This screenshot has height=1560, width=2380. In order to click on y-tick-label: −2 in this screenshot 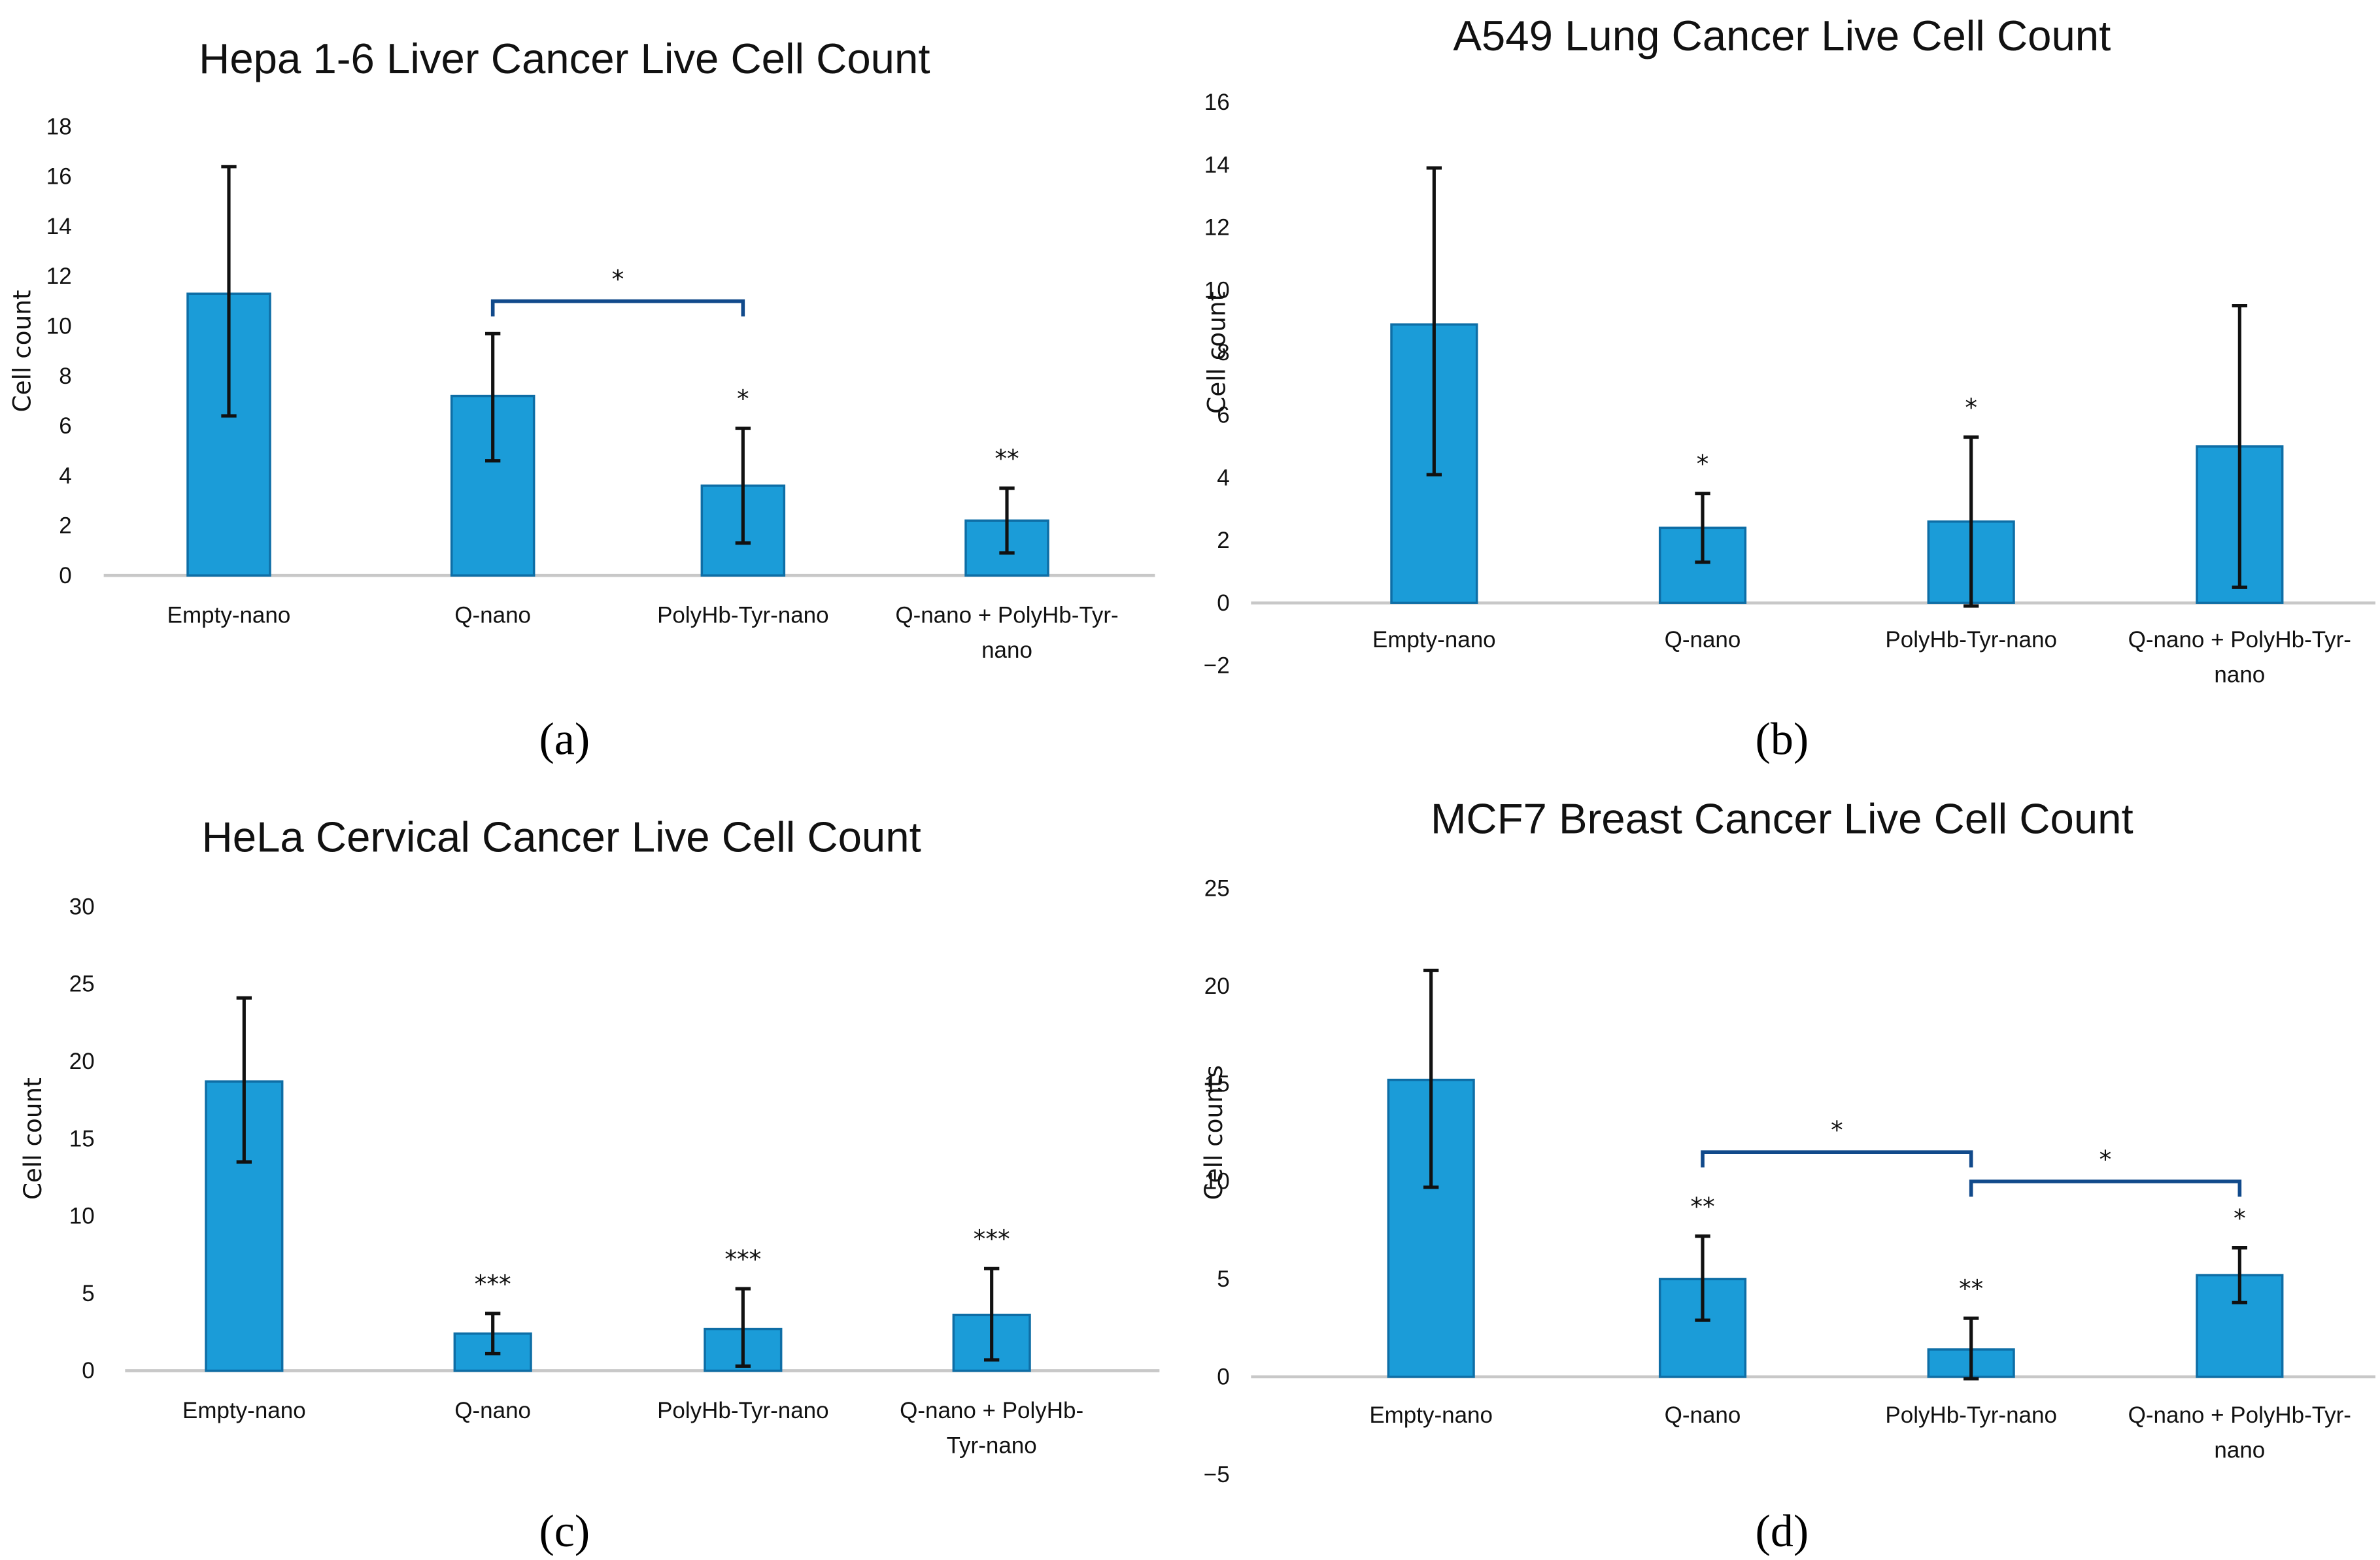, I will do `click(1217, 666)`.